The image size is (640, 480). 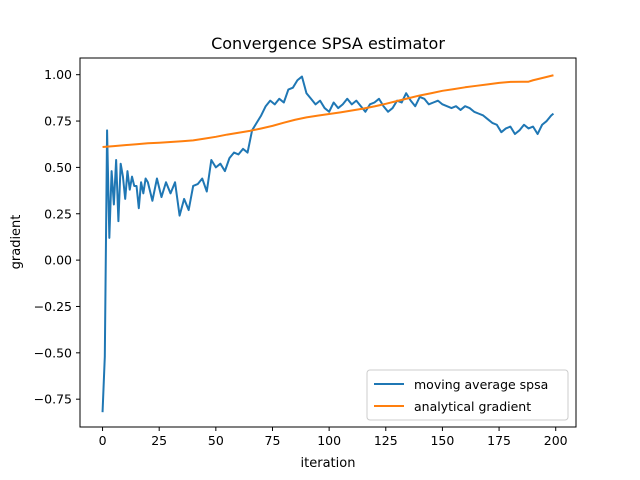 I want to click on y-tick-label: 0.50, so click(x=58, y=167).